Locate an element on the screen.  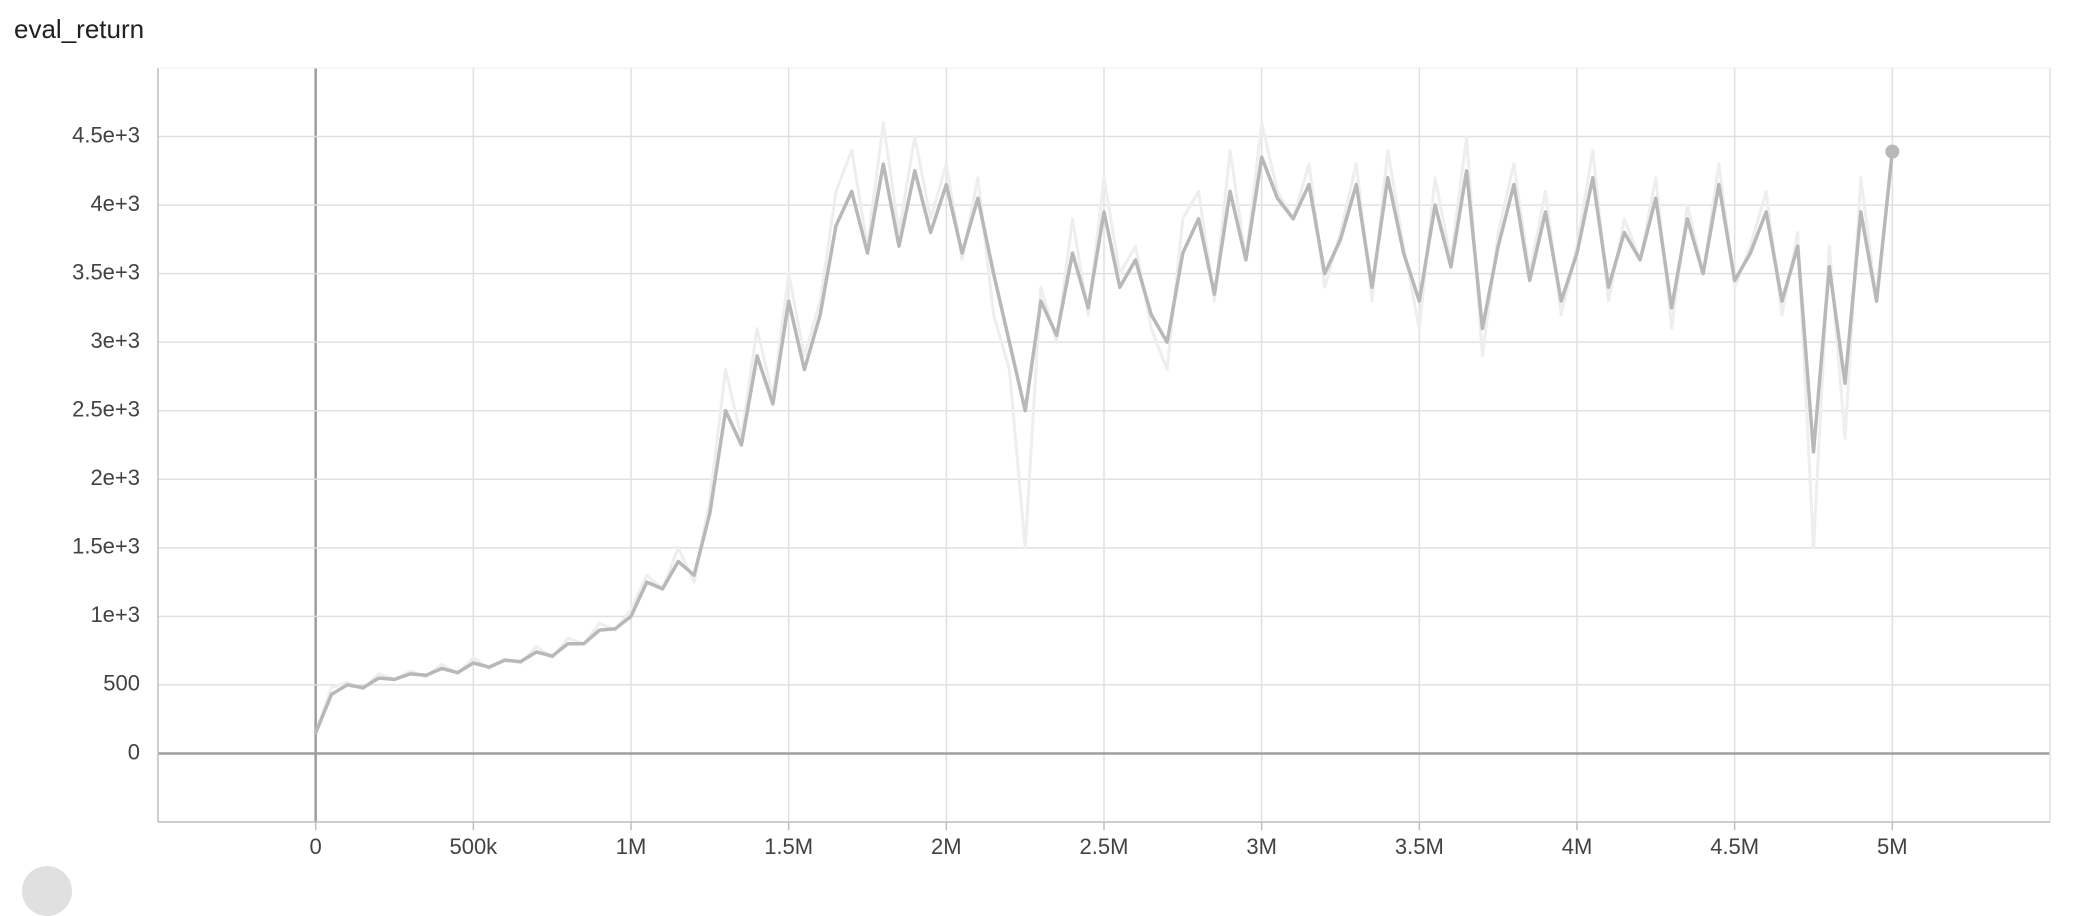
y-tick-label: 4.5e+3 is located at coordinates (106, 134).